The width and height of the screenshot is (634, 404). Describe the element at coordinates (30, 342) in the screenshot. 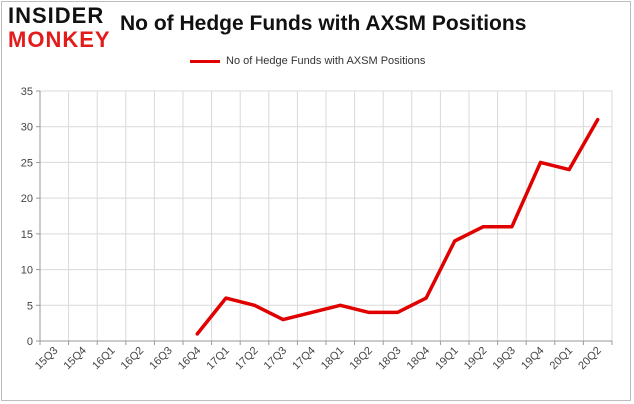

I see `y-tick-label: 0` at that location.